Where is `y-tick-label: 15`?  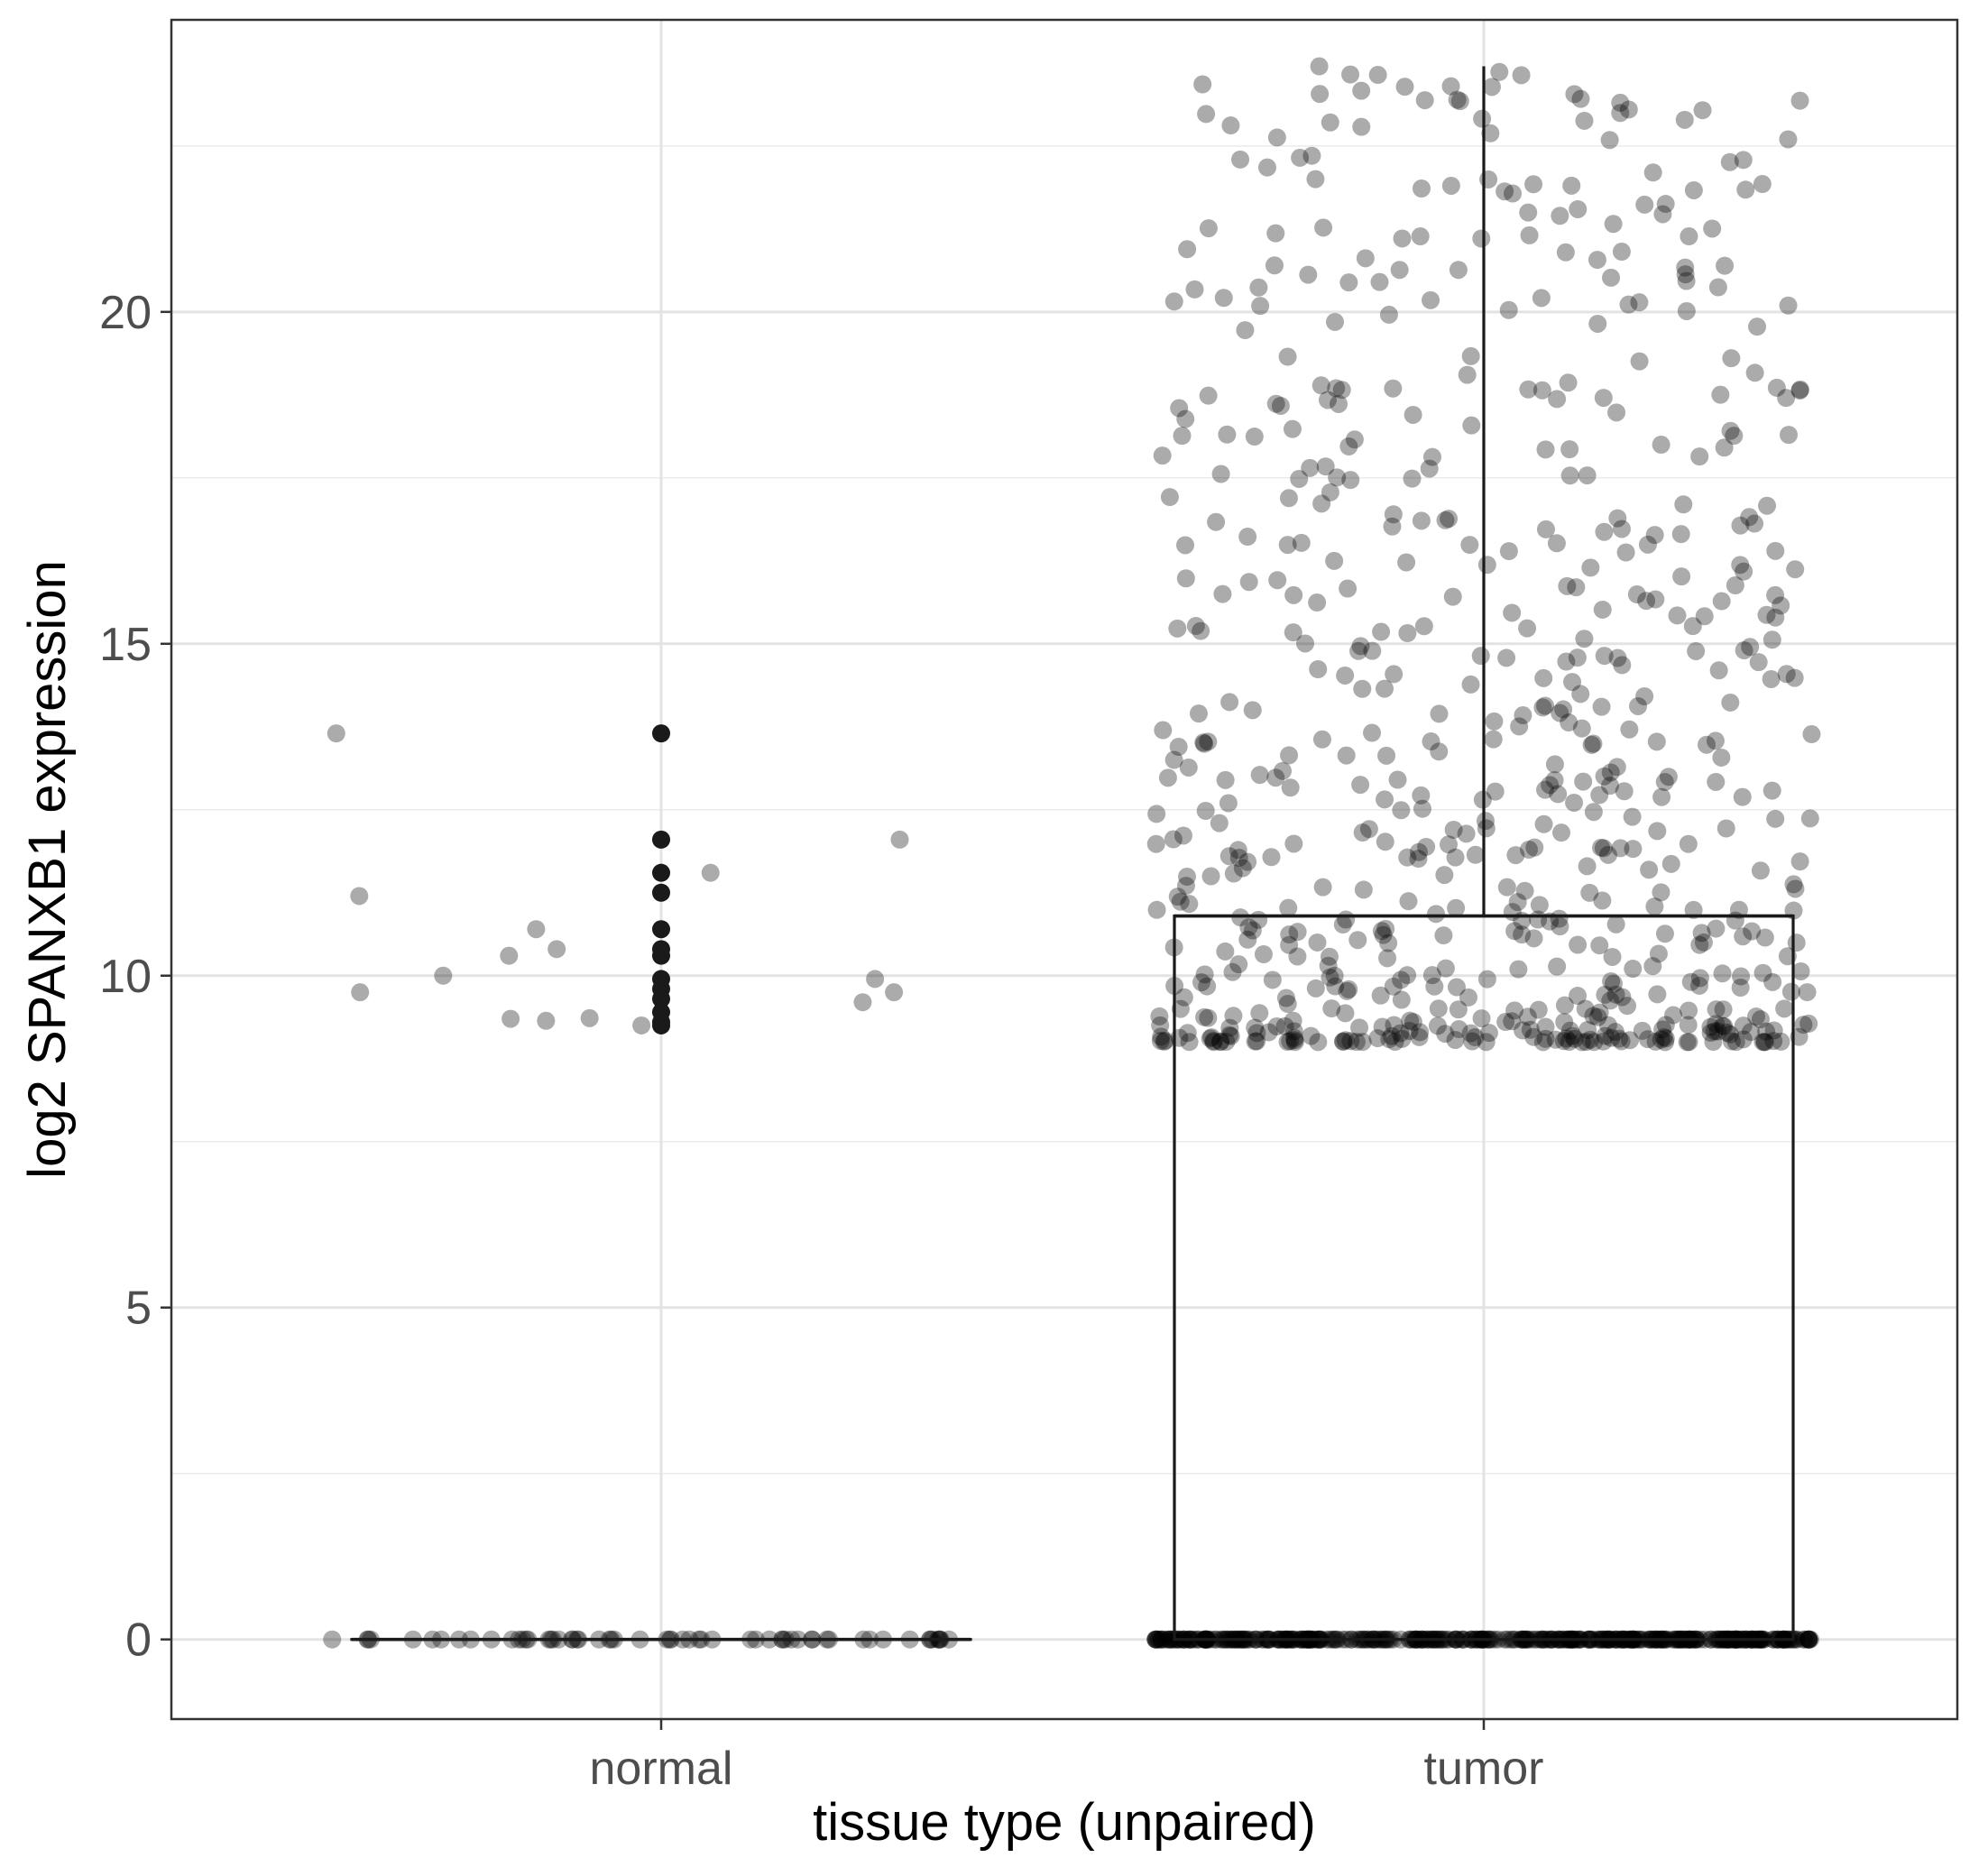 y-tick-label: 15 is located at coordinates (126, 645).